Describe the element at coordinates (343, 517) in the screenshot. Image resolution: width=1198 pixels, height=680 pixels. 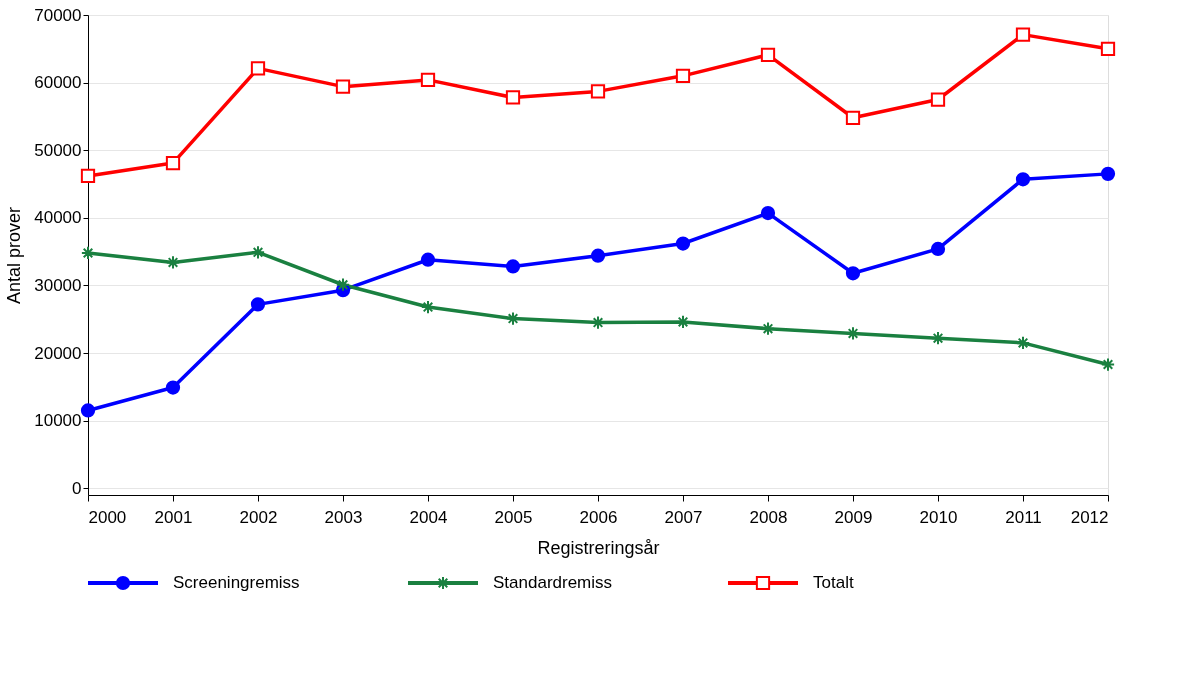
I see `x-tick-label: 2003` at that location.